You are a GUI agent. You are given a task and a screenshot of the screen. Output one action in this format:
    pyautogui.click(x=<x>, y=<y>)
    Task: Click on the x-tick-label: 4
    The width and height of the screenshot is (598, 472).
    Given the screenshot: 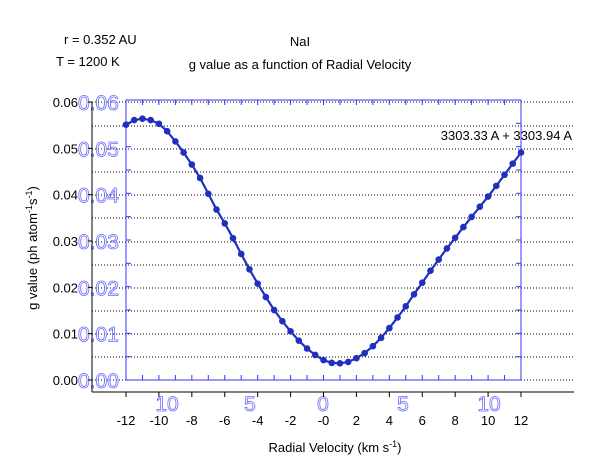 What is the action you would take?
    pyautogui.click(x=389, y=420)
    